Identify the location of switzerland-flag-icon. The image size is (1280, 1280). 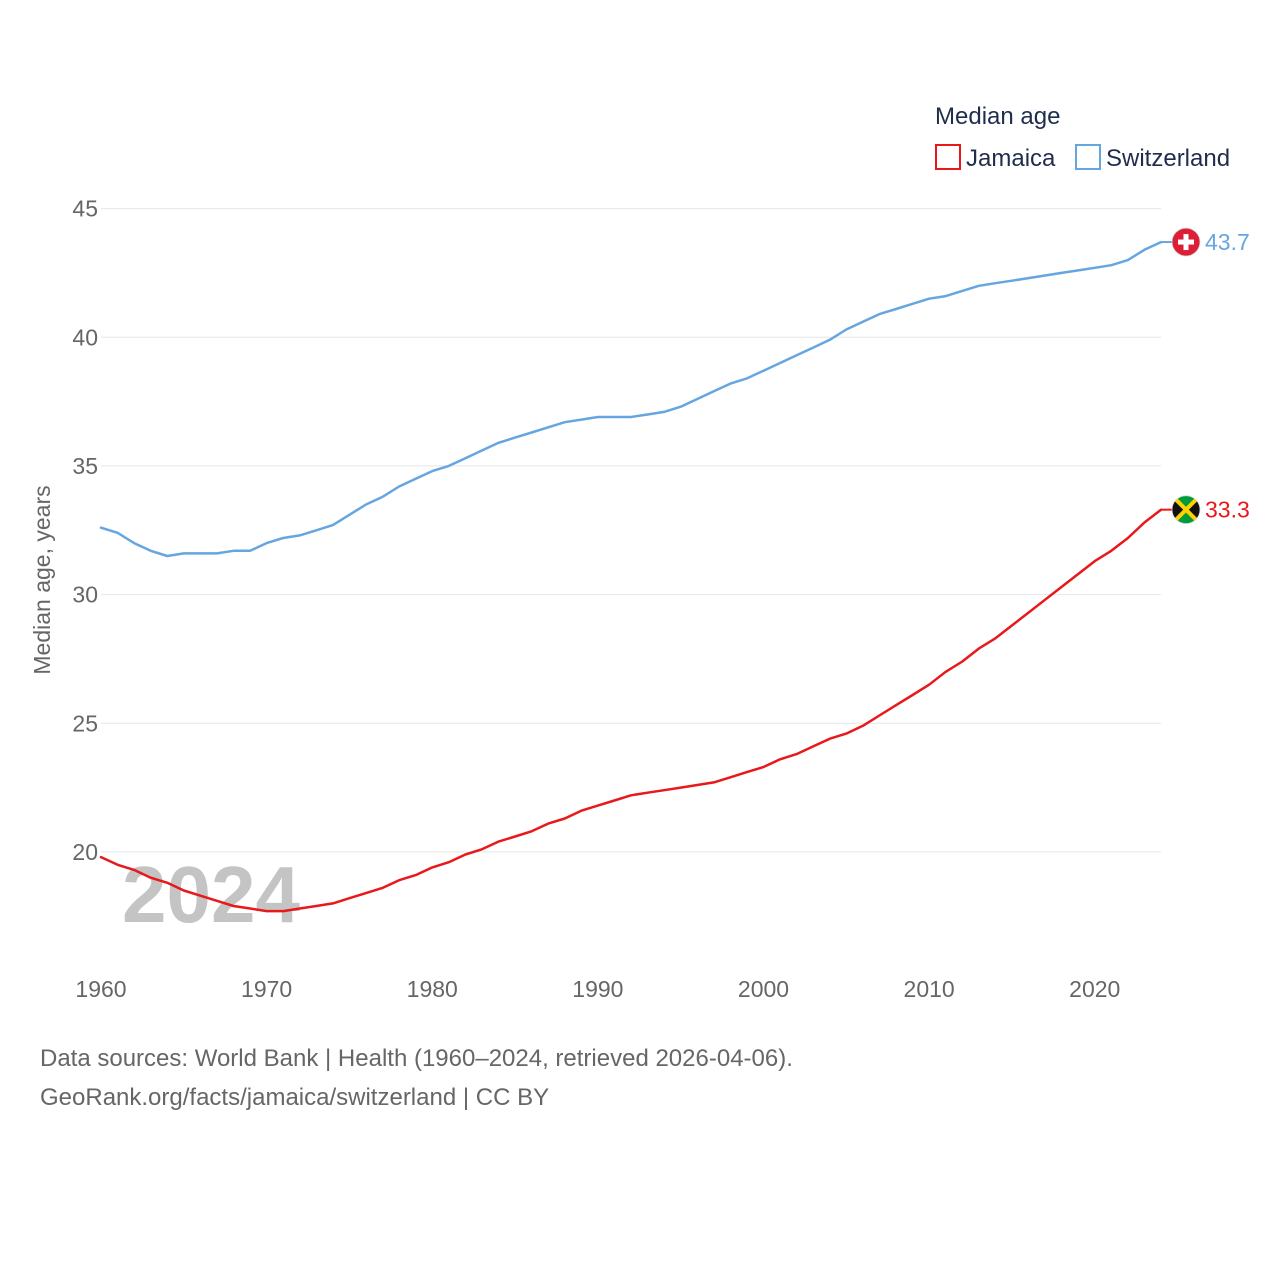
(1186, 242).